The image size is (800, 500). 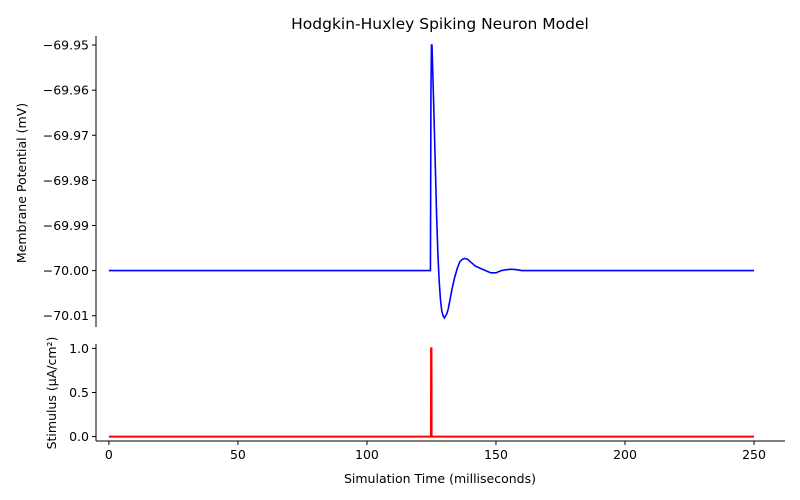 What do you see at coordinates (51, 393) in the screenshot?
I see `bottom-y-axis-label: Stimulus (μA/cm²)` at bounding box center [51, 393].